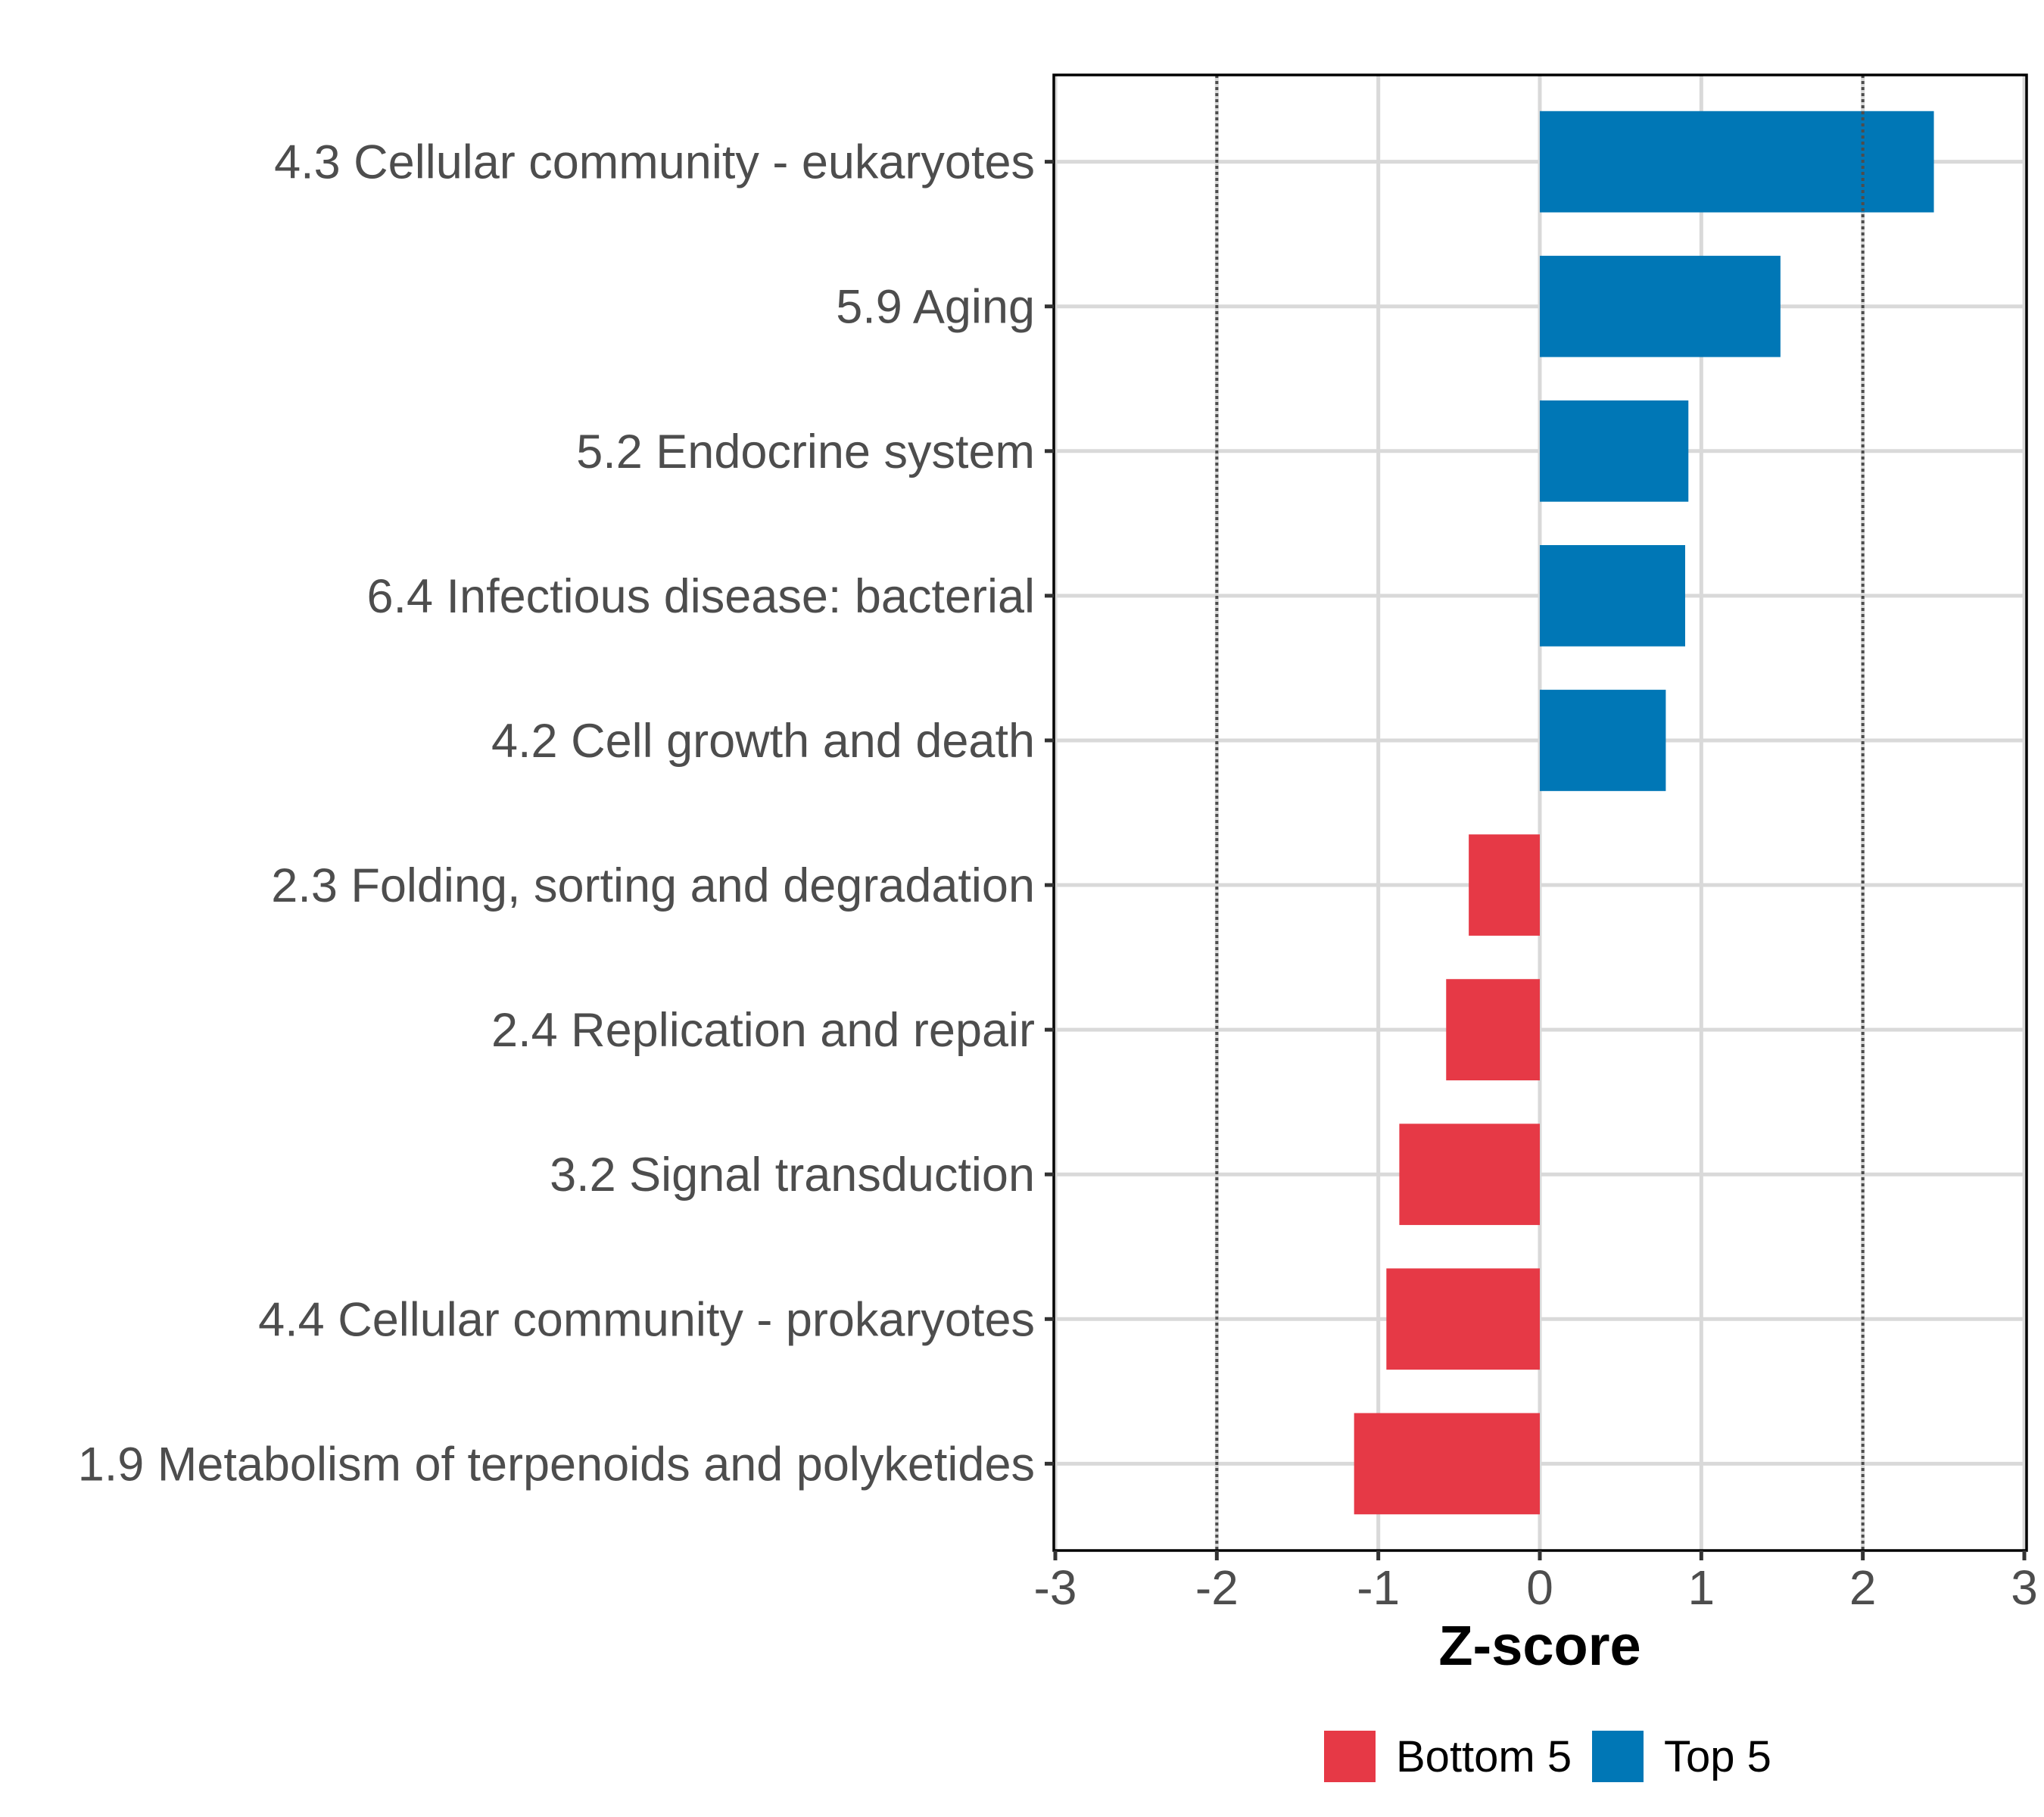 The height and width of the screenshot is (1817, 2044). Describe the element at coordinates (1217, 1587) in the screenshot. I see `x-tick-label: -2` at that location.